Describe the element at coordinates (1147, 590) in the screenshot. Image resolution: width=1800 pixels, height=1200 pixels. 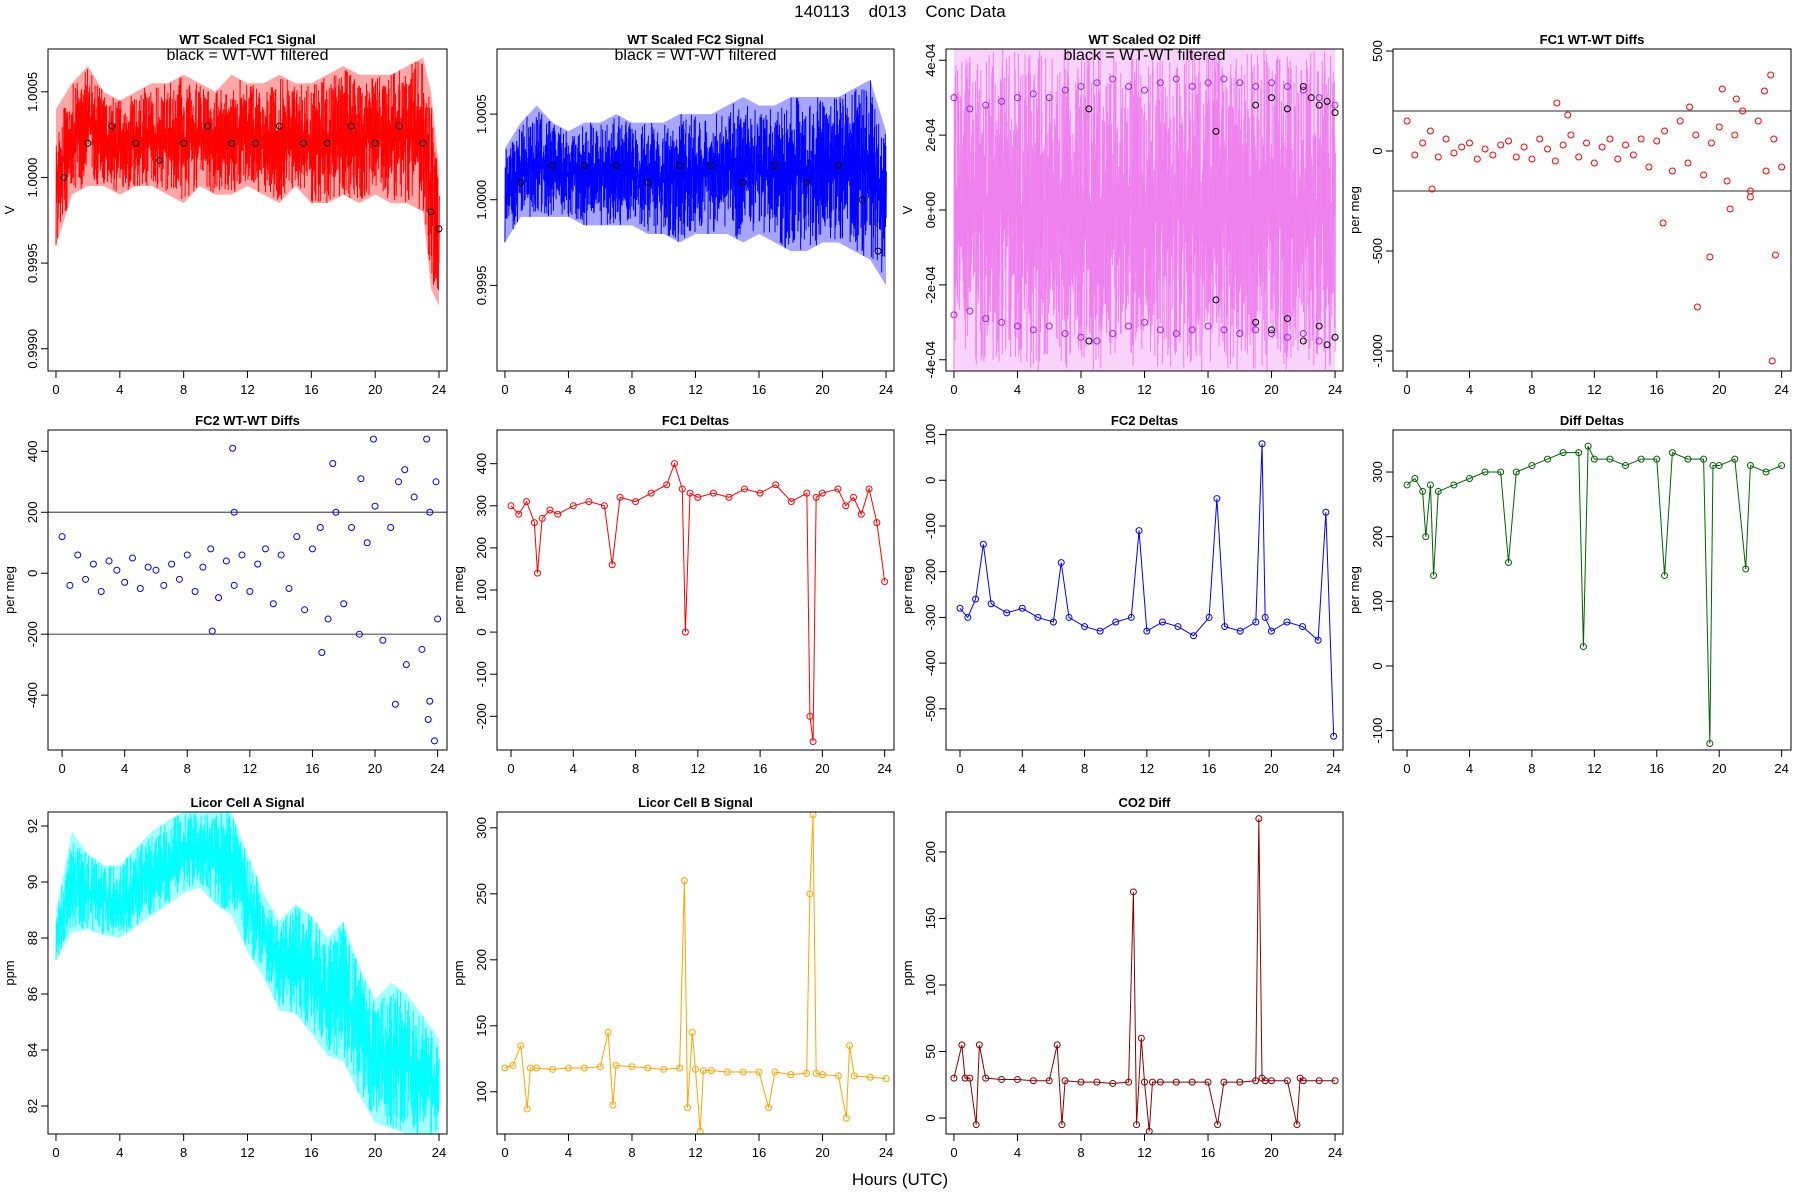
I see `series-deltas` at that location.